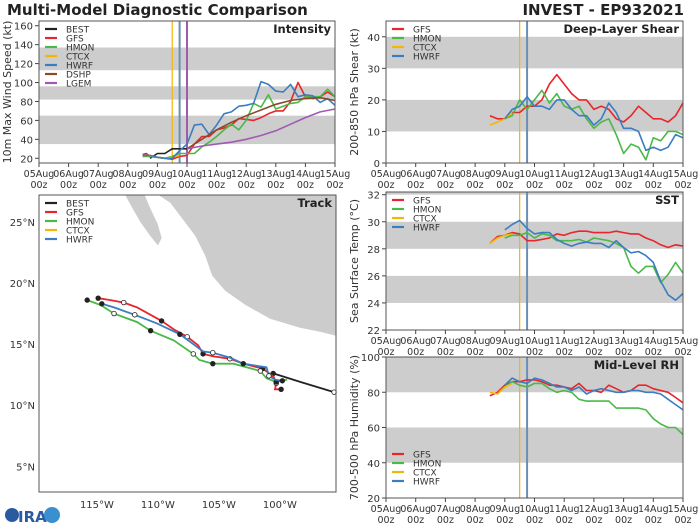 Image resolution: width=700 pixels, height=525 pixels. Describe the element at coordinates (667, 200) in the screenshot. I see `panel-title: SST` at that location.